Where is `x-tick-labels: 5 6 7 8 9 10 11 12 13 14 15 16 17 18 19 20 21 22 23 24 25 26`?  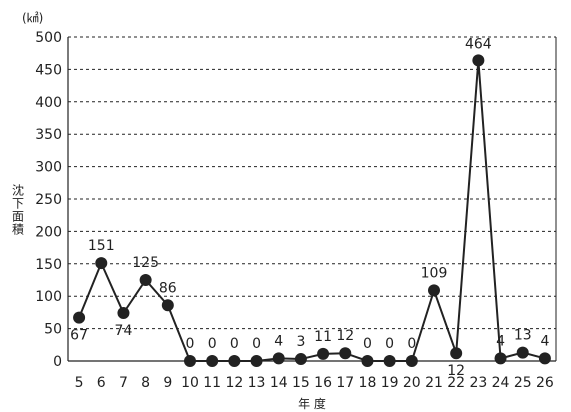 x-tick-labels: 5 6 7 8 9 10 11 12 13 14 15 16 17 18 19 20 21 22 23 24 25 26 is located at coordinates (314, 383).